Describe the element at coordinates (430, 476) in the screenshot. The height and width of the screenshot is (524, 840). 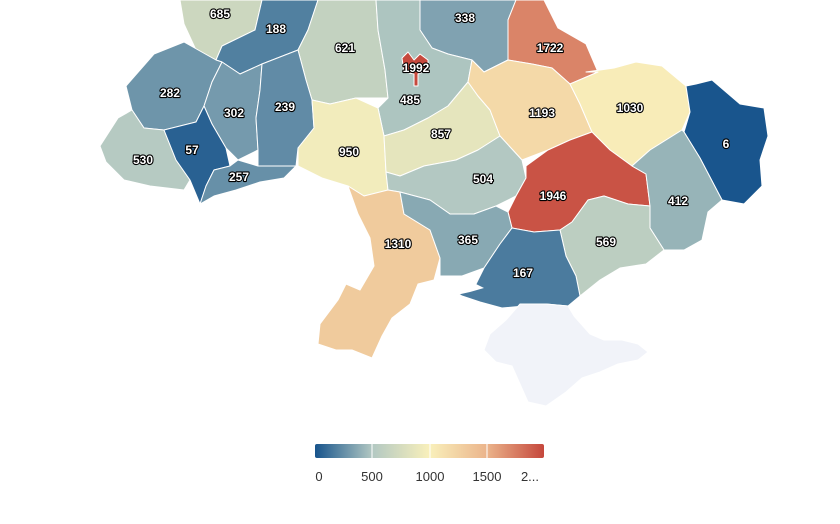
I see `legend-tick-label: 1000` at that location.